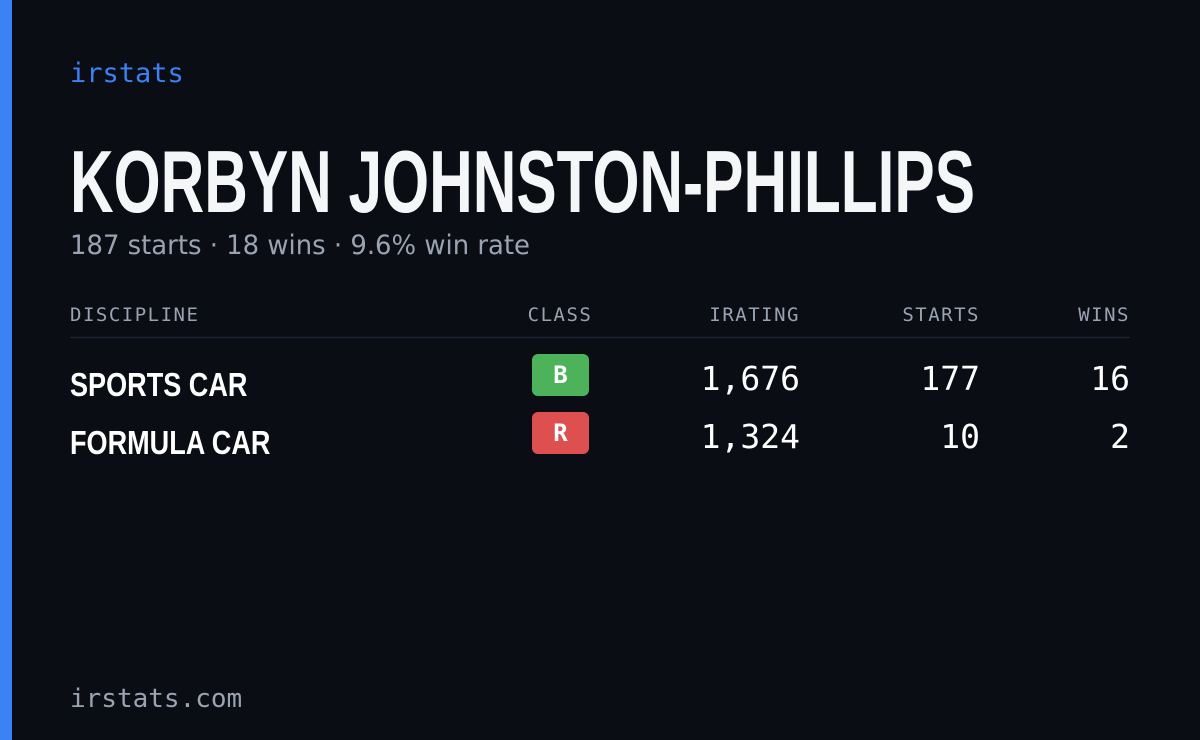  I want to click on column-header: DISCIPLINE, so click(134, 315).